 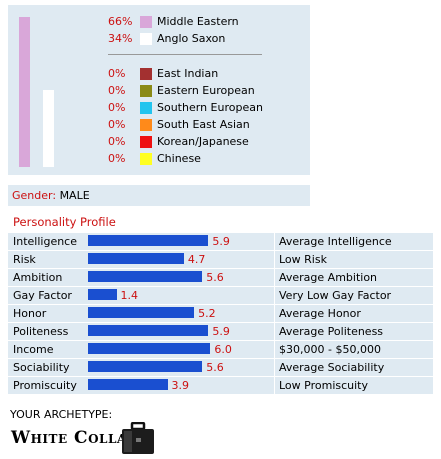 What do you see at coordinates (185, 54) in the screenshot?
I see `ethnicity-divider` at bounding box center [185, 54].